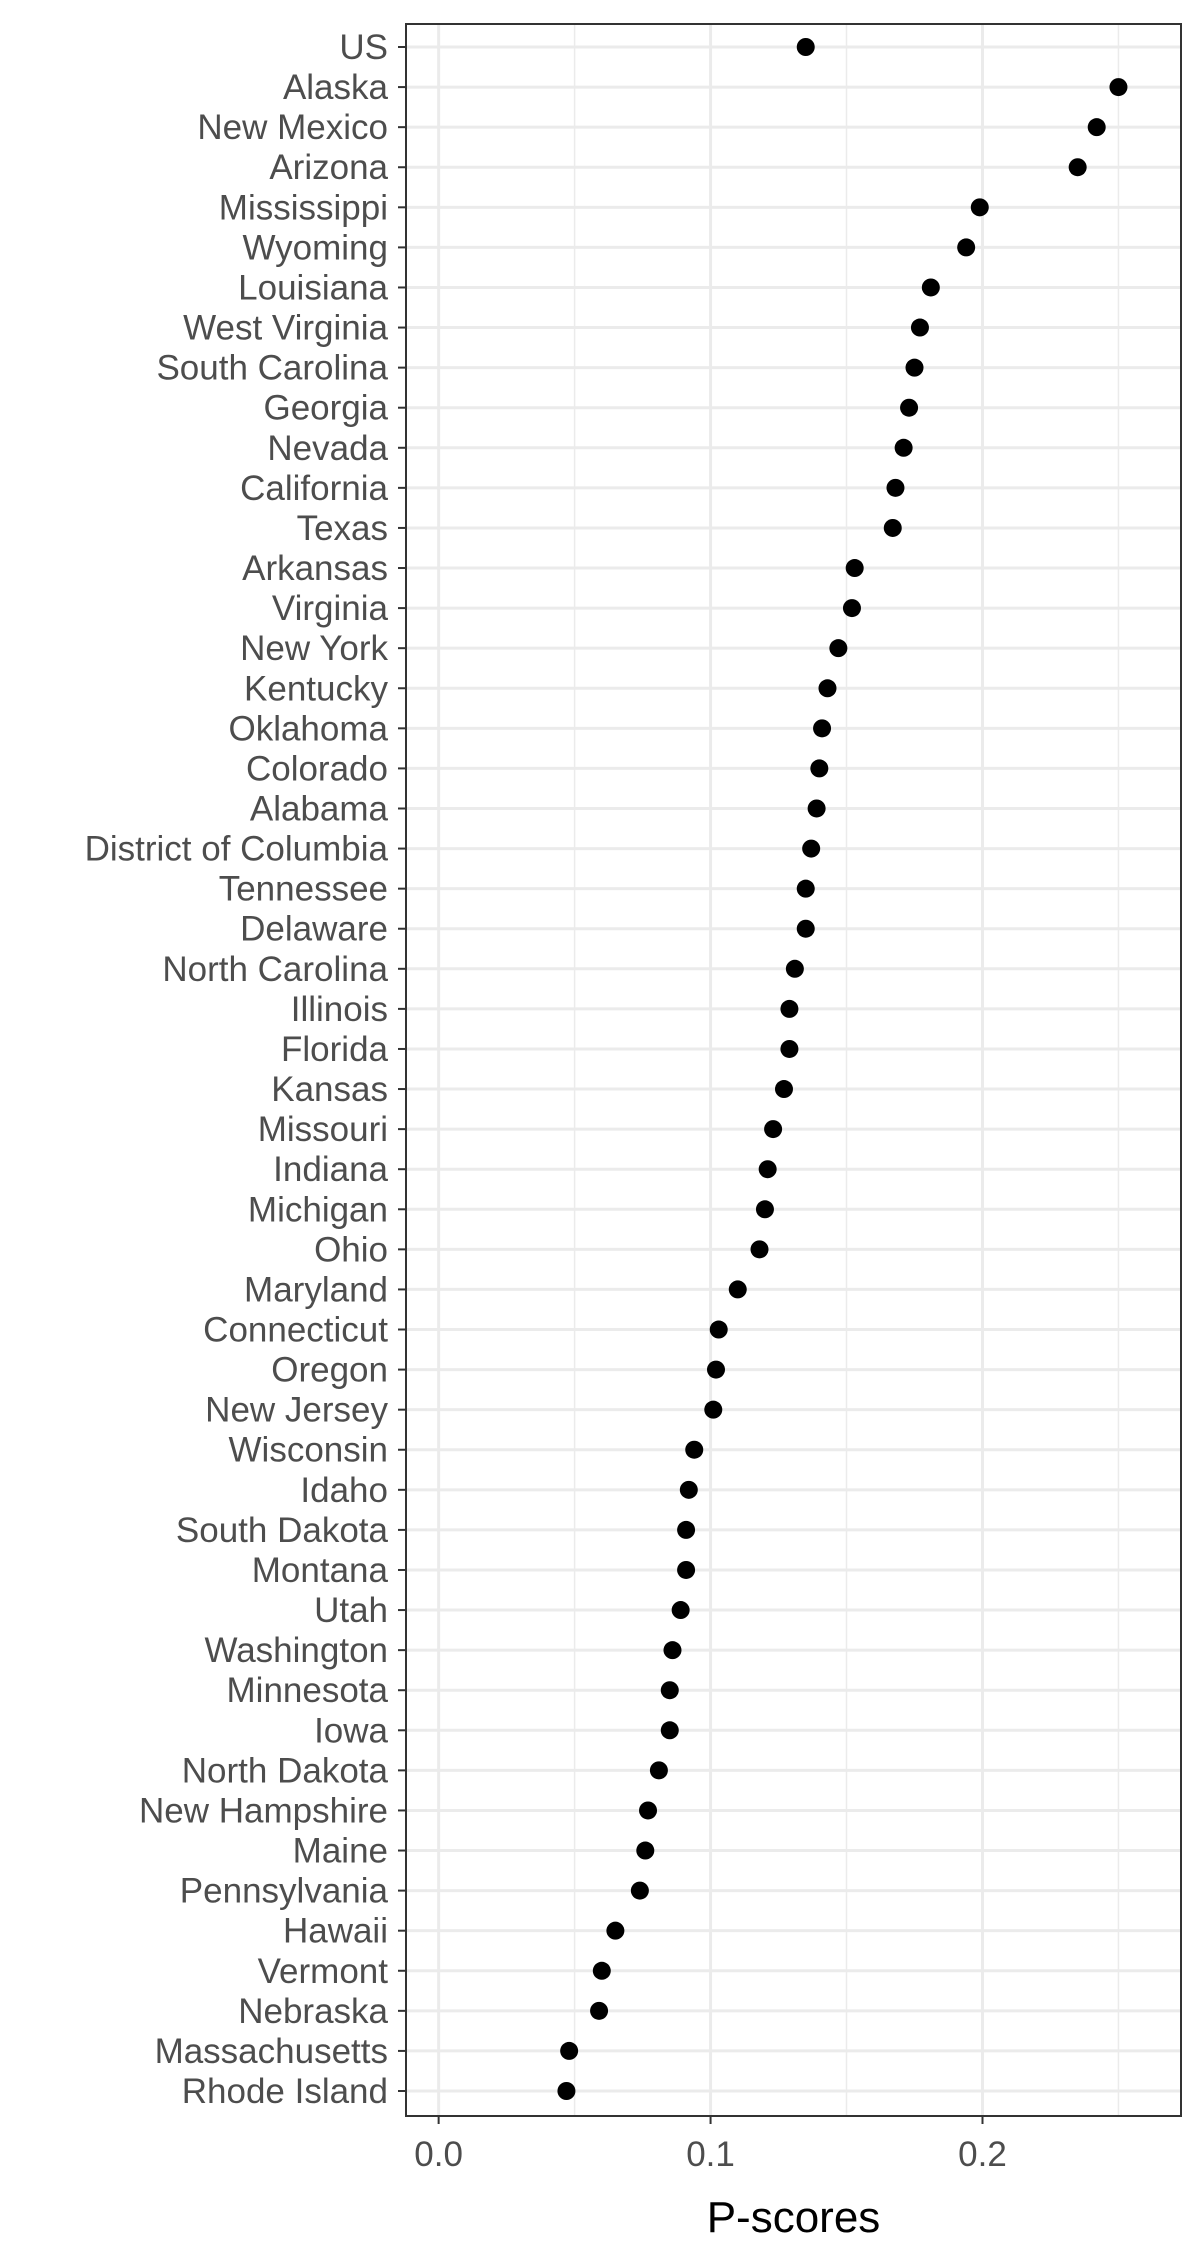 This screenshot has width=1200, height=2250. Describe the element at coordinates (313, 287) in the screenshot. I see `y-tick-label: Louisiana` at that location.